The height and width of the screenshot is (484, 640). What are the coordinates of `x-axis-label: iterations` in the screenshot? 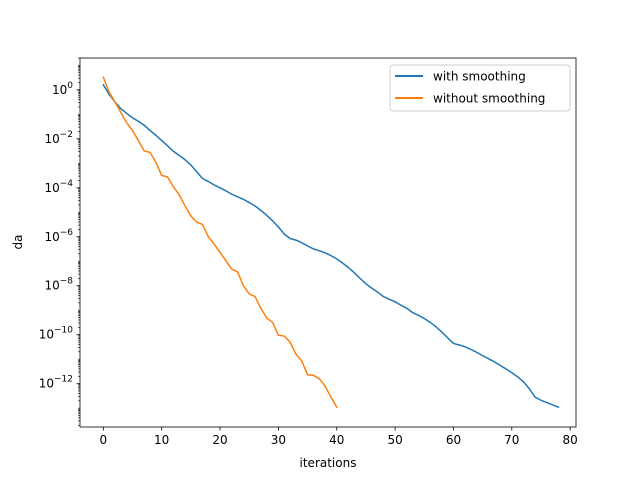 It's located at (328, 463).